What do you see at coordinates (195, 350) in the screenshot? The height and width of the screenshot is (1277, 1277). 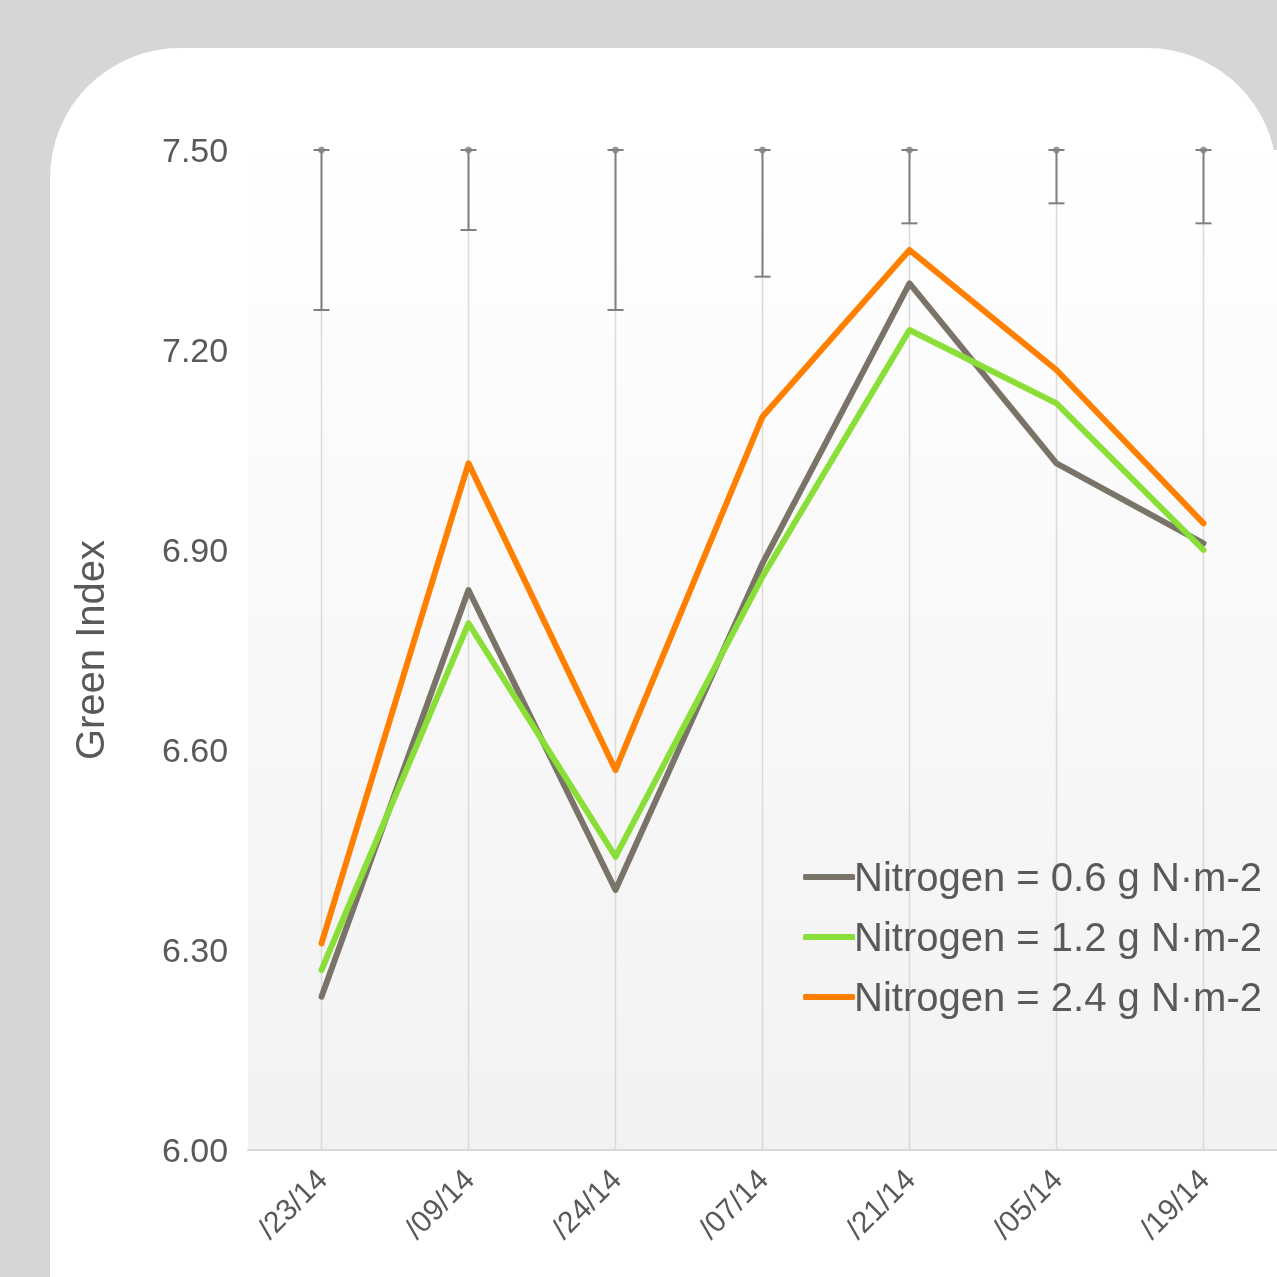 I see `y-tick-label: 7.20` at bounding box center [195, 350].